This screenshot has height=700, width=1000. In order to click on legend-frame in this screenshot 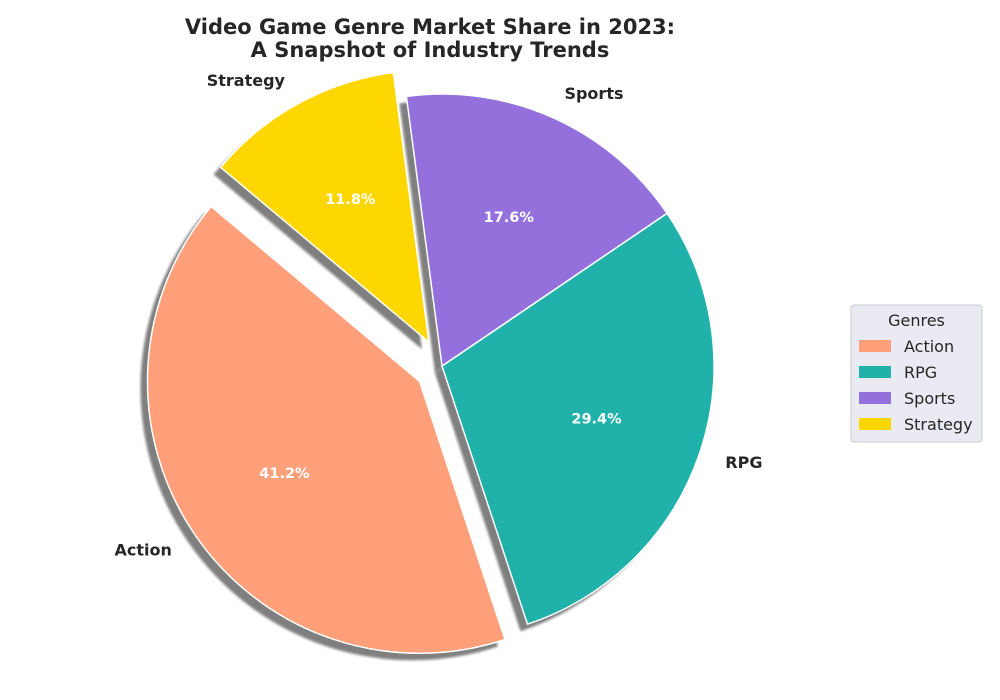, I will do `click(916, 373)`.